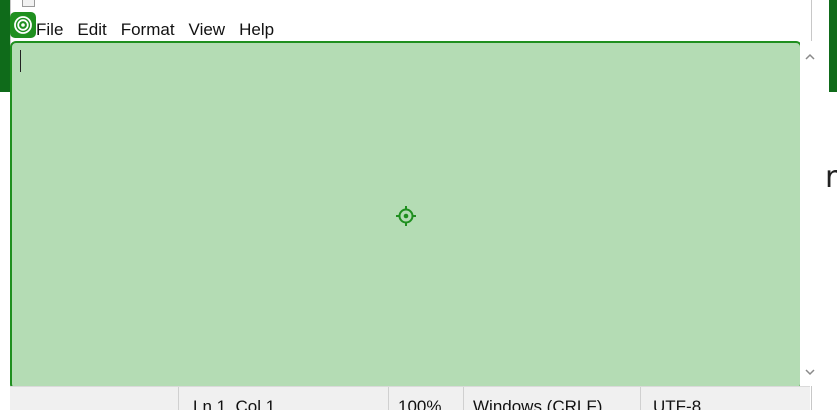 Image resolution: width=837 pixels, height=410 pixels. I want to click on text-caret, so click(20, 61).